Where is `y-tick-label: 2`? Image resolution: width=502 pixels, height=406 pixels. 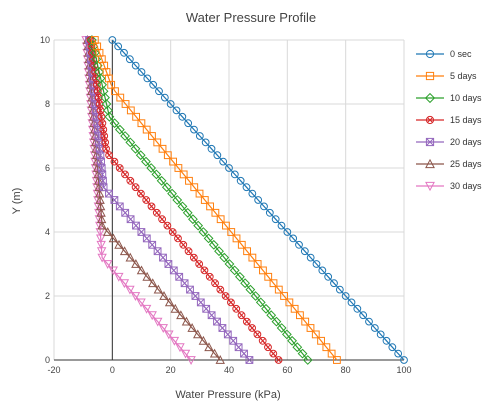 y-tick-label: 2 is located at coordinates (47, 296).